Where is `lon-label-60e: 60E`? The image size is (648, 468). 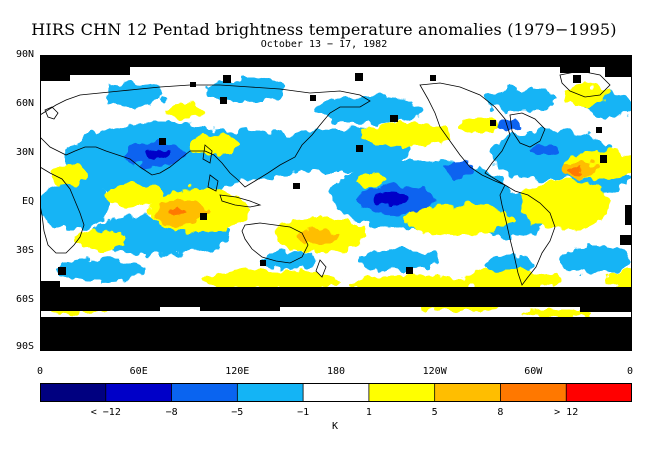 lon-label-60e: 60E is located at coordinates (138, 371).